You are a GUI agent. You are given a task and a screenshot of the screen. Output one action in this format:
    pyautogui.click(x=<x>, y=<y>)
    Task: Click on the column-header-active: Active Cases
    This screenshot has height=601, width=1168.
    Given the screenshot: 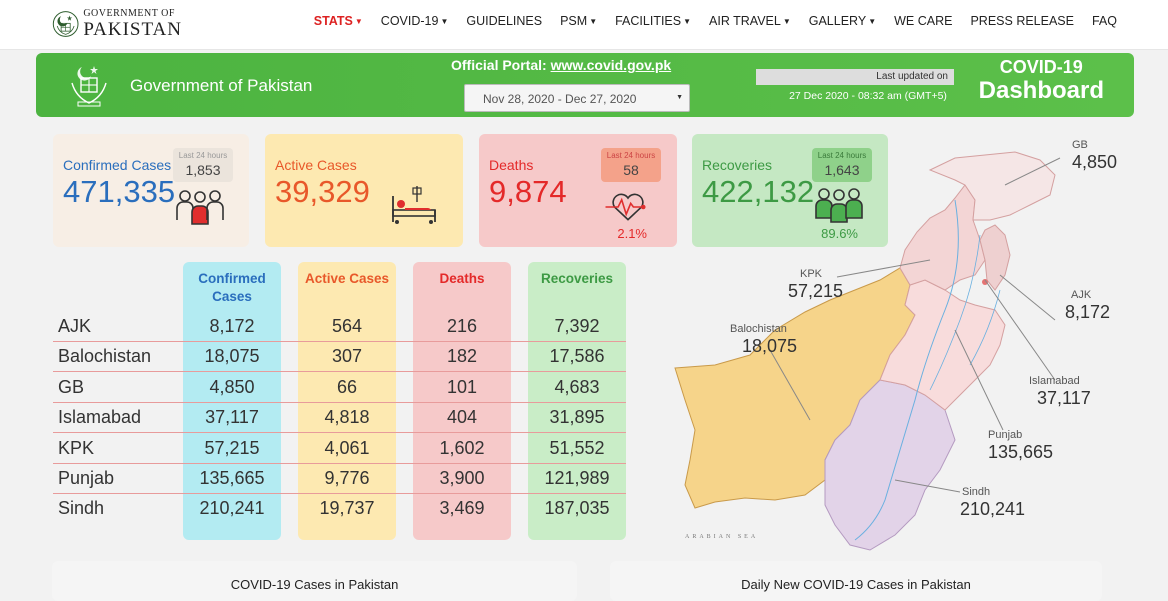 What is the action you would take?
    pyautogui.click(x=347, y=278)
    